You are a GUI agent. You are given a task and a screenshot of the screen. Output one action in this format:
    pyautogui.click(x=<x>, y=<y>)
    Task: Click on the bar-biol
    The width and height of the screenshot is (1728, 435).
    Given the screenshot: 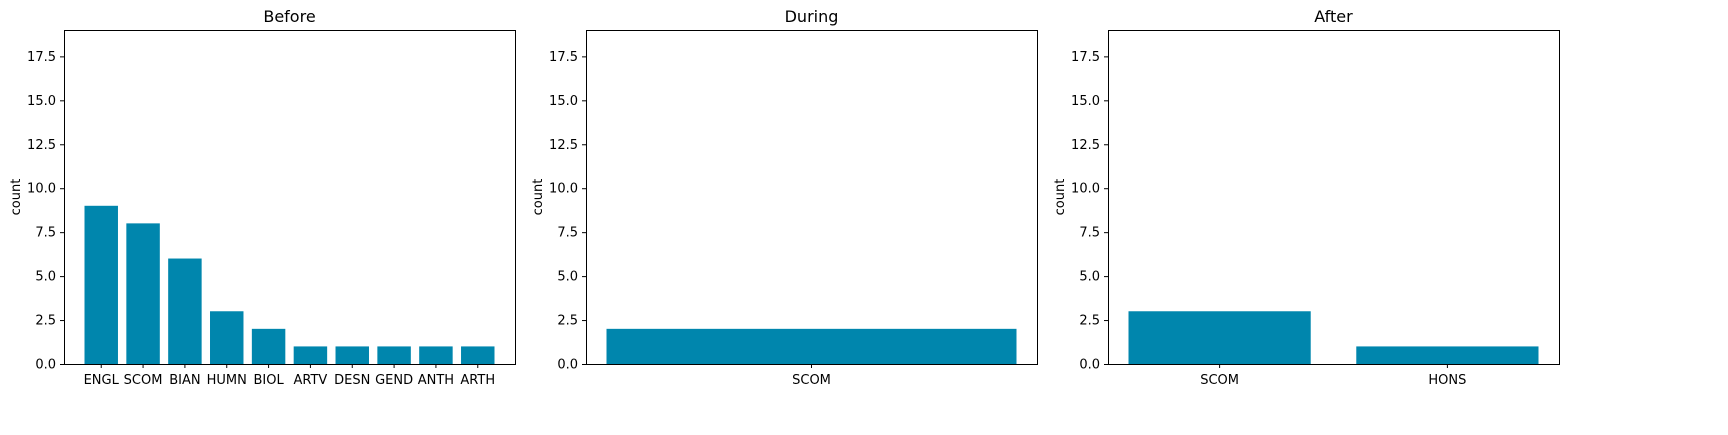 What is the action you would take?
    pyautogui.click(x=268, y=346)
    